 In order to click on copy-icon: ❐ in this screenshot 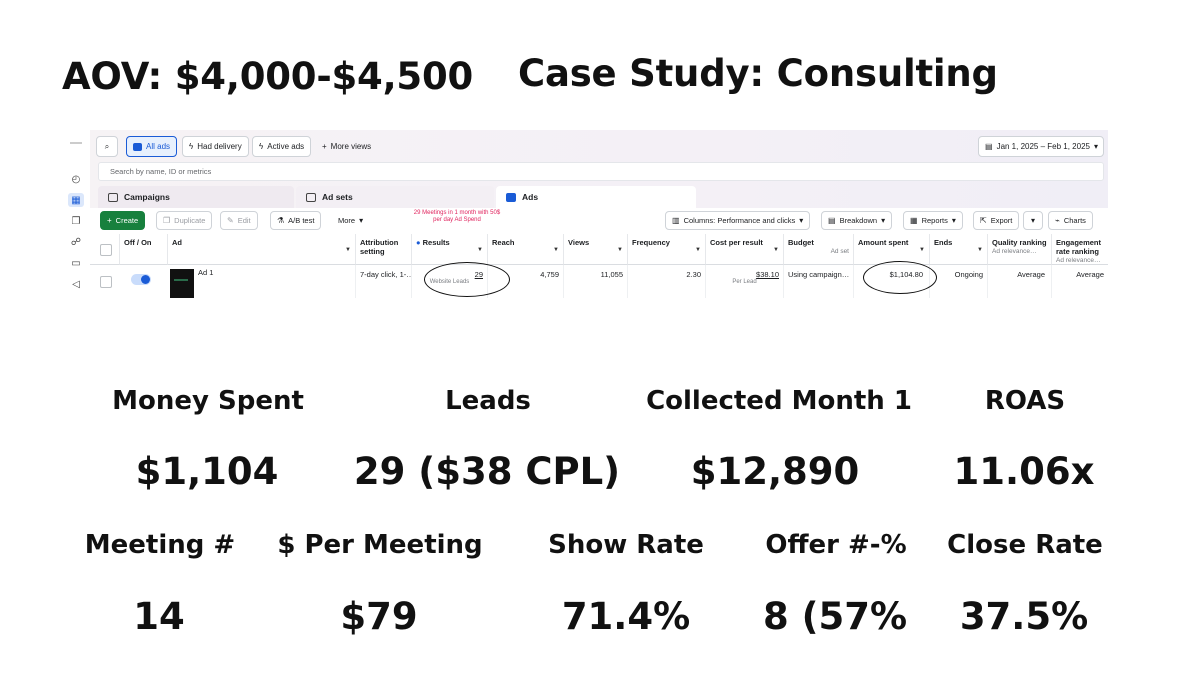, I will do `click(167, 220)`.